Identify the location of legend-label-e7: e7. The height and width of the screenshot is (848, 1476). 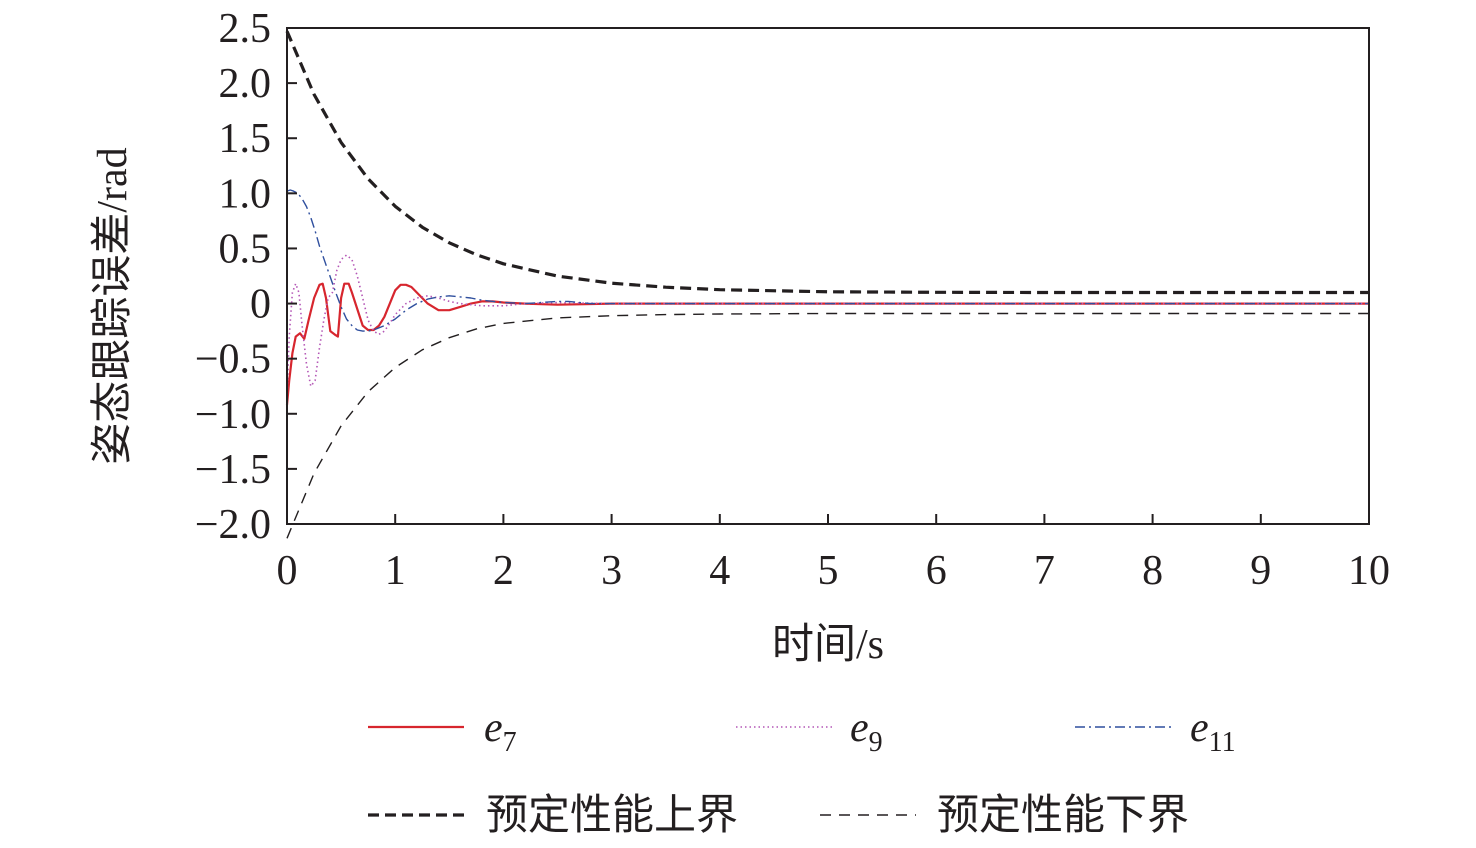
(500, 731).